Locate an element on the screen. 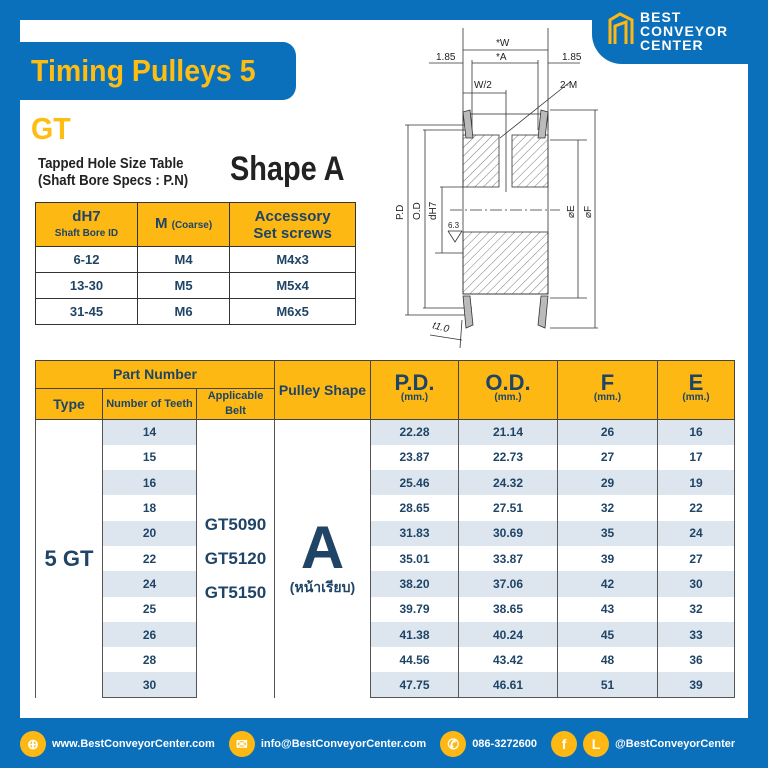  teeth-cell: 22 is located at coordinates (149, 558).